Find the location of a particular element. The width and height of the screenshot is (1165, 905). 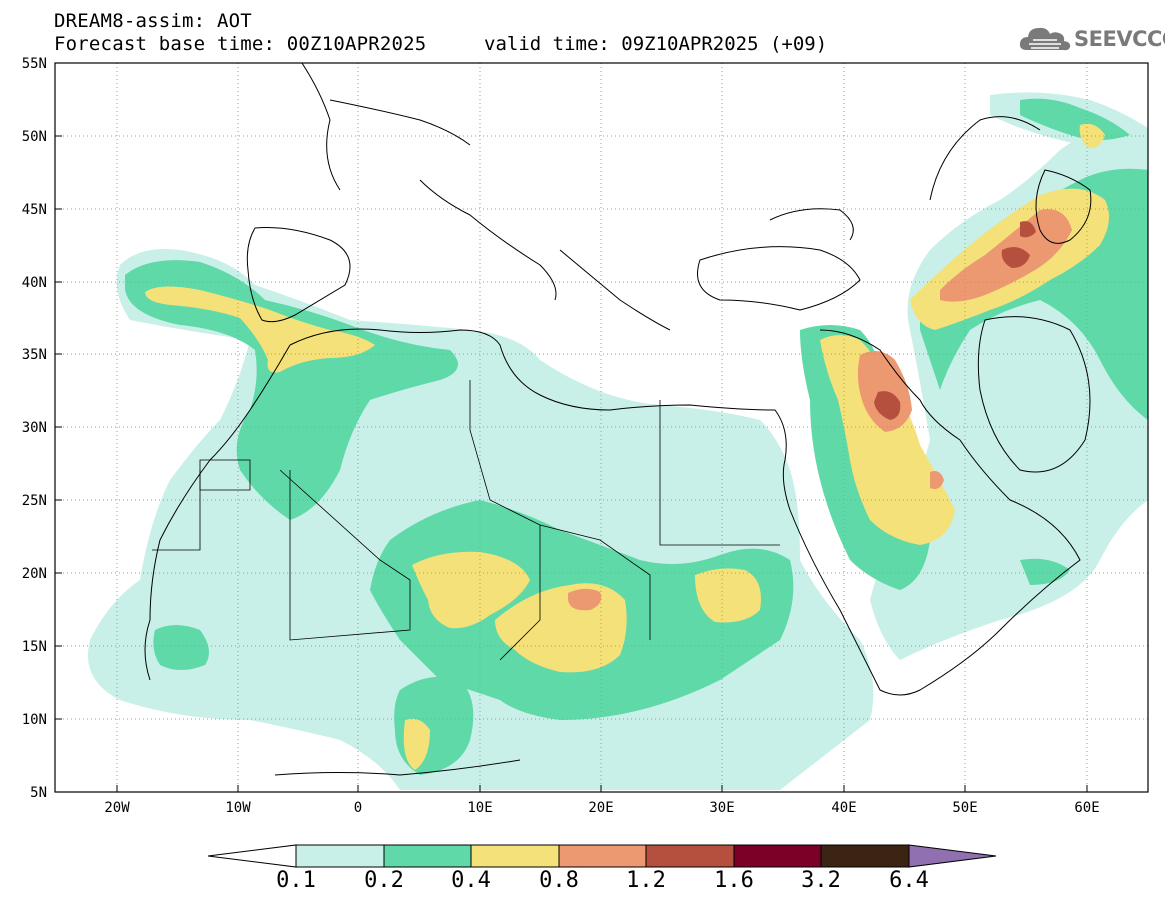

lat-label: 35N is located at coordinates (34, 355).